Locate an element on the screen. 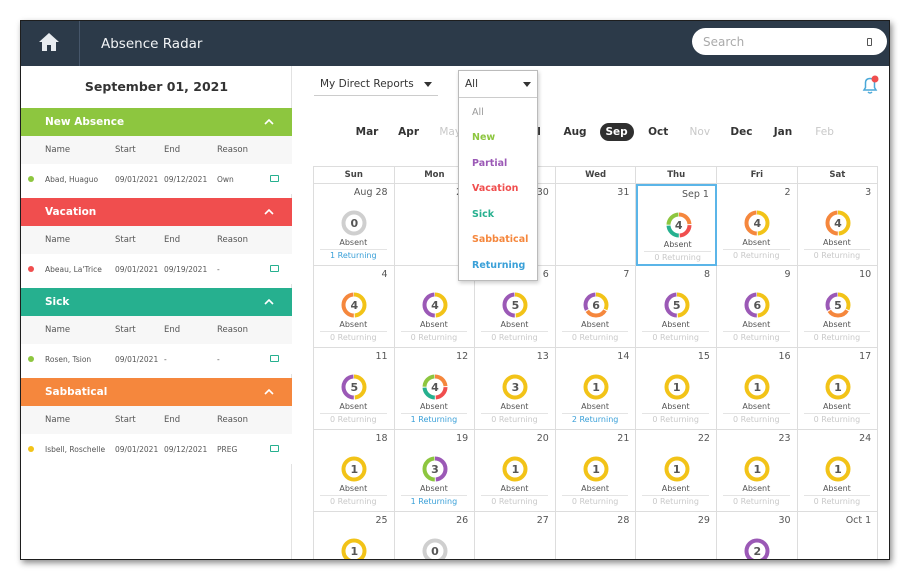 This screenshot has width=910, height=580. day-cell: 29 is located at coordinates (676, 535).